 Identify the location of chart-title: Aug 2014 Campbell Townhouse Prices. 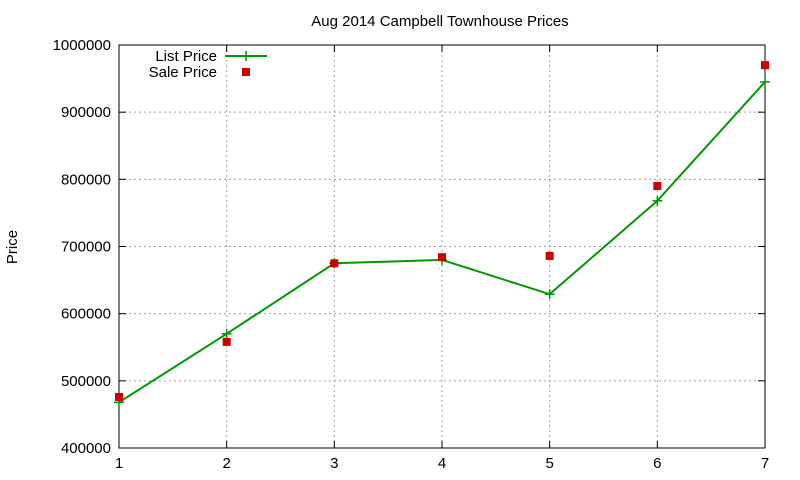
(439, 21).